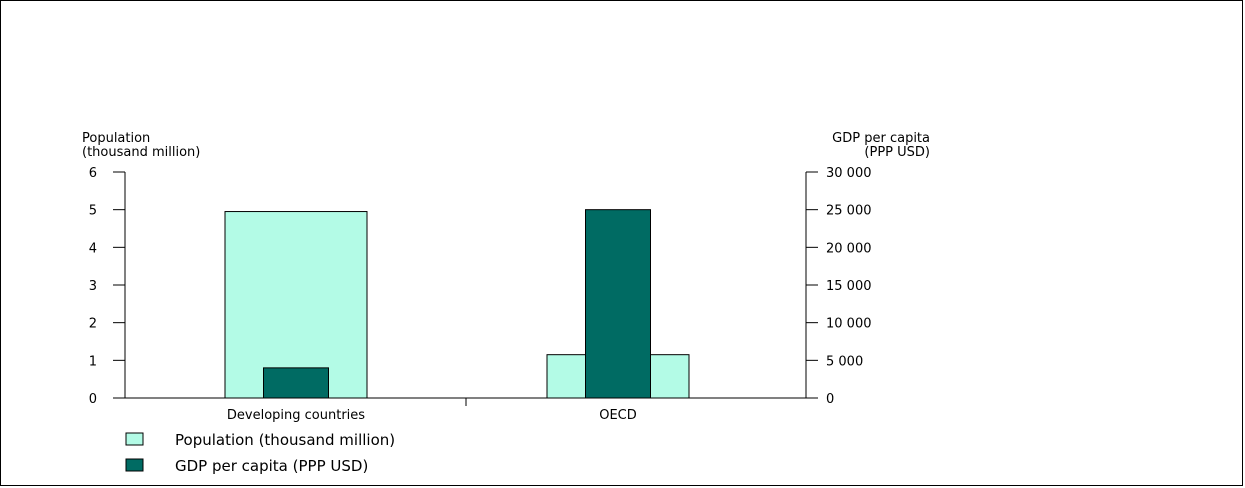 The height and width of the screenshot is (488, 1245). Describe the element at coordinates (93, 286) in the screenshot. I see `left-tick-label: 3` at that location.